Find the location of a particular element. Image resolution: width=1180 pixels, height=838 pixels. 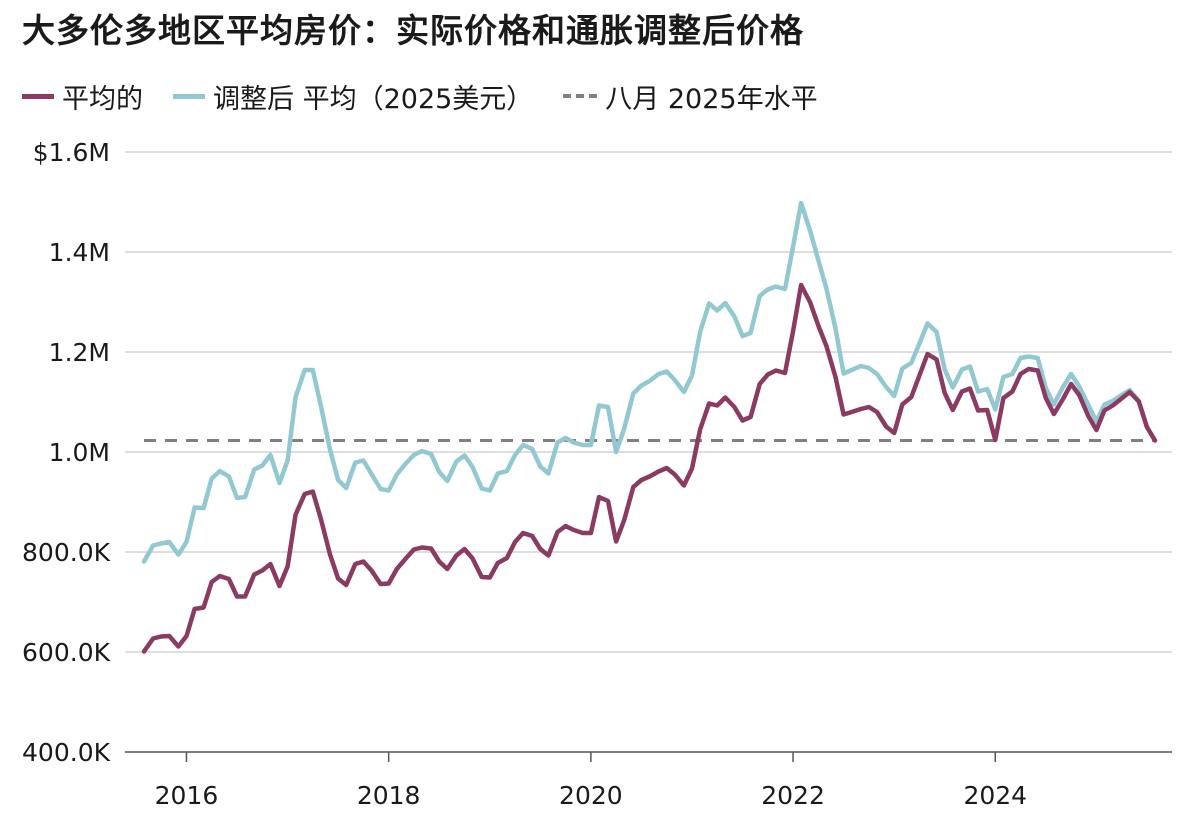

y-axis-tick-labels: $1.6M 1.4M 1.2M 1.0M 800.0K 600.0K 400.0K is located at coordinates (66, 452).